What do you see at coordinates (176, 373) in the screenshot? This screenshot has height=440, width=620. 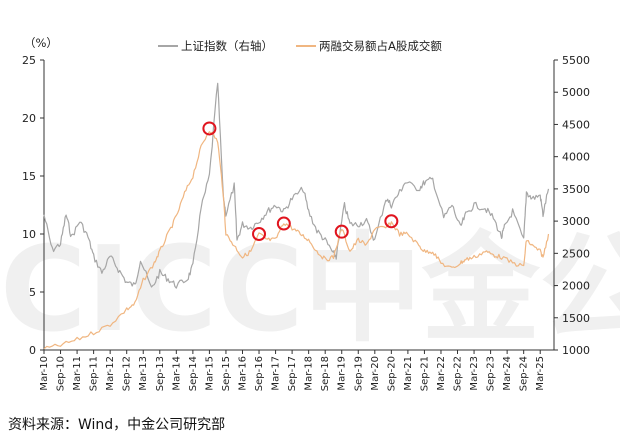 I see `x-tick-label: Mar-14` at bounding box center [176, 373].